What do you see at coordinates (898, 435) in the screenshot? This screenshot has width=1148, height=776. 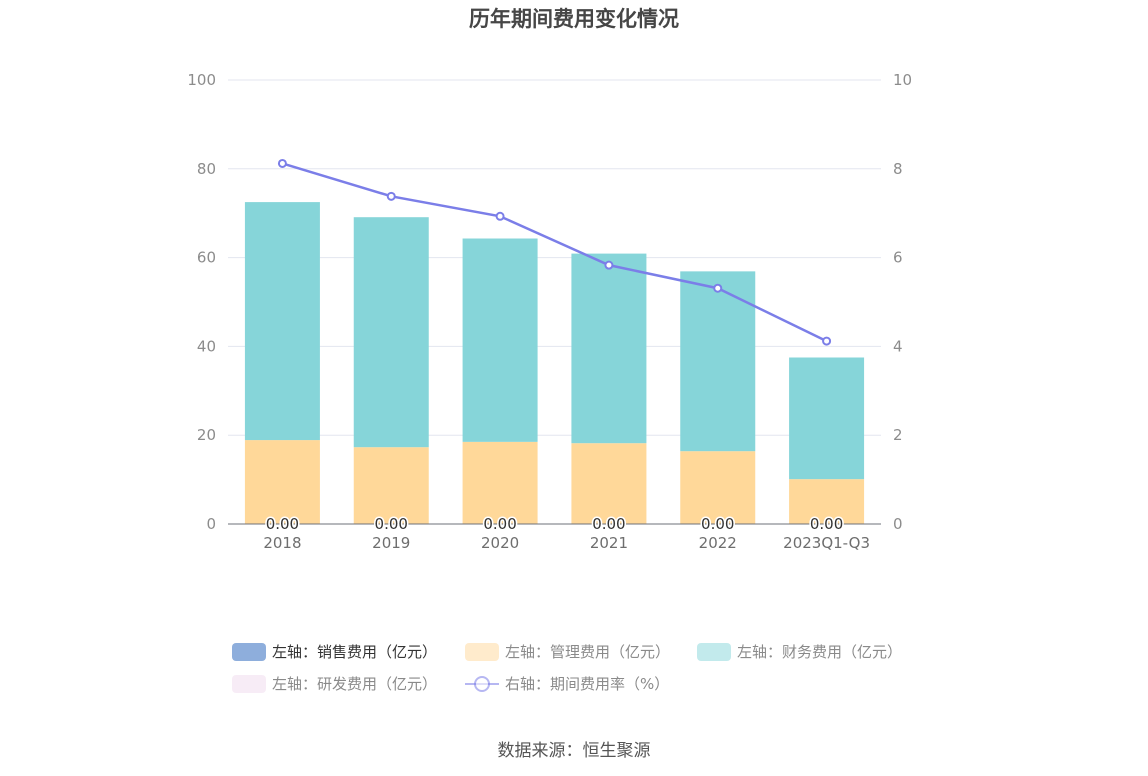 I see `right-tick-label: 2` at bounding box center [898, 435].